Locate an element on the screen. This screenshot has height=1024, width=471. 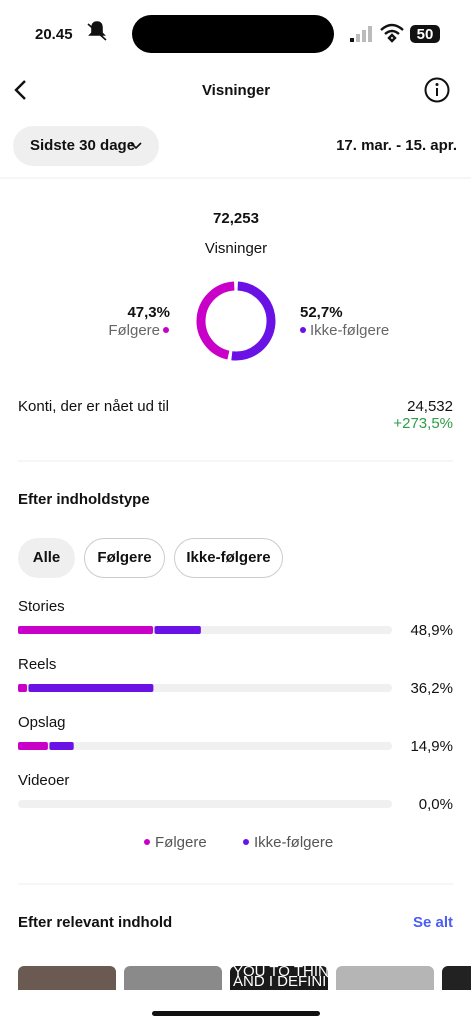
total-label: 36,2% is located at coordinates (431, 688).